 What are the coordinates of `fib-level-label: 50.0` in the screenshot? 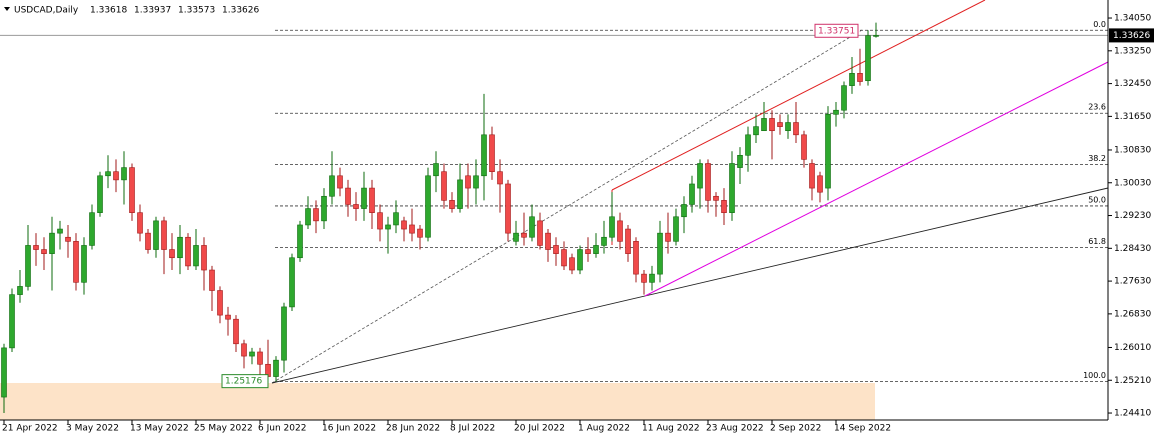 It's located at (1097, 199).